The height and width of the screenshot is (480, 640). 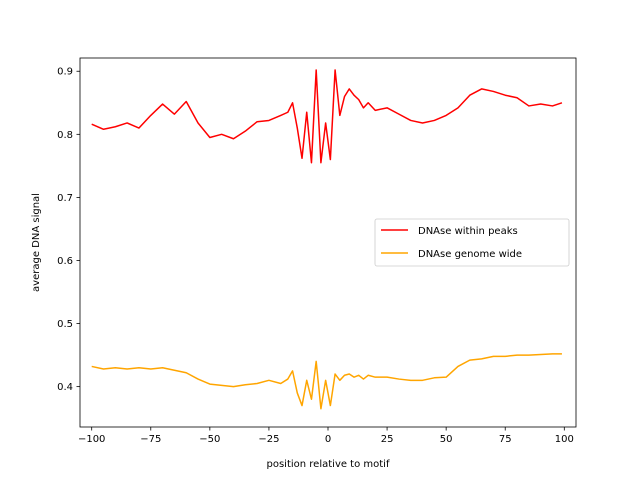 What do you see at coordinates (446, 439) in the screenshot?
I see `x-tick-label: 50` at bounding box center [446, 439].